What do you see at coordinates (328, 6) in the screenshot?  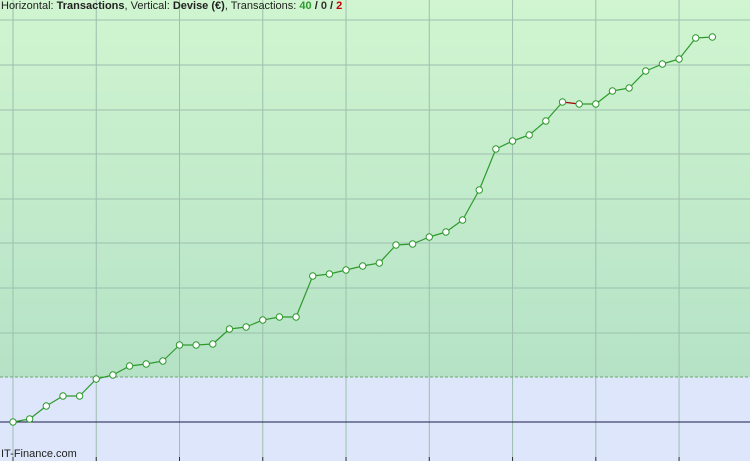 I see `neutral: 0` at bounding box center [328, 6].